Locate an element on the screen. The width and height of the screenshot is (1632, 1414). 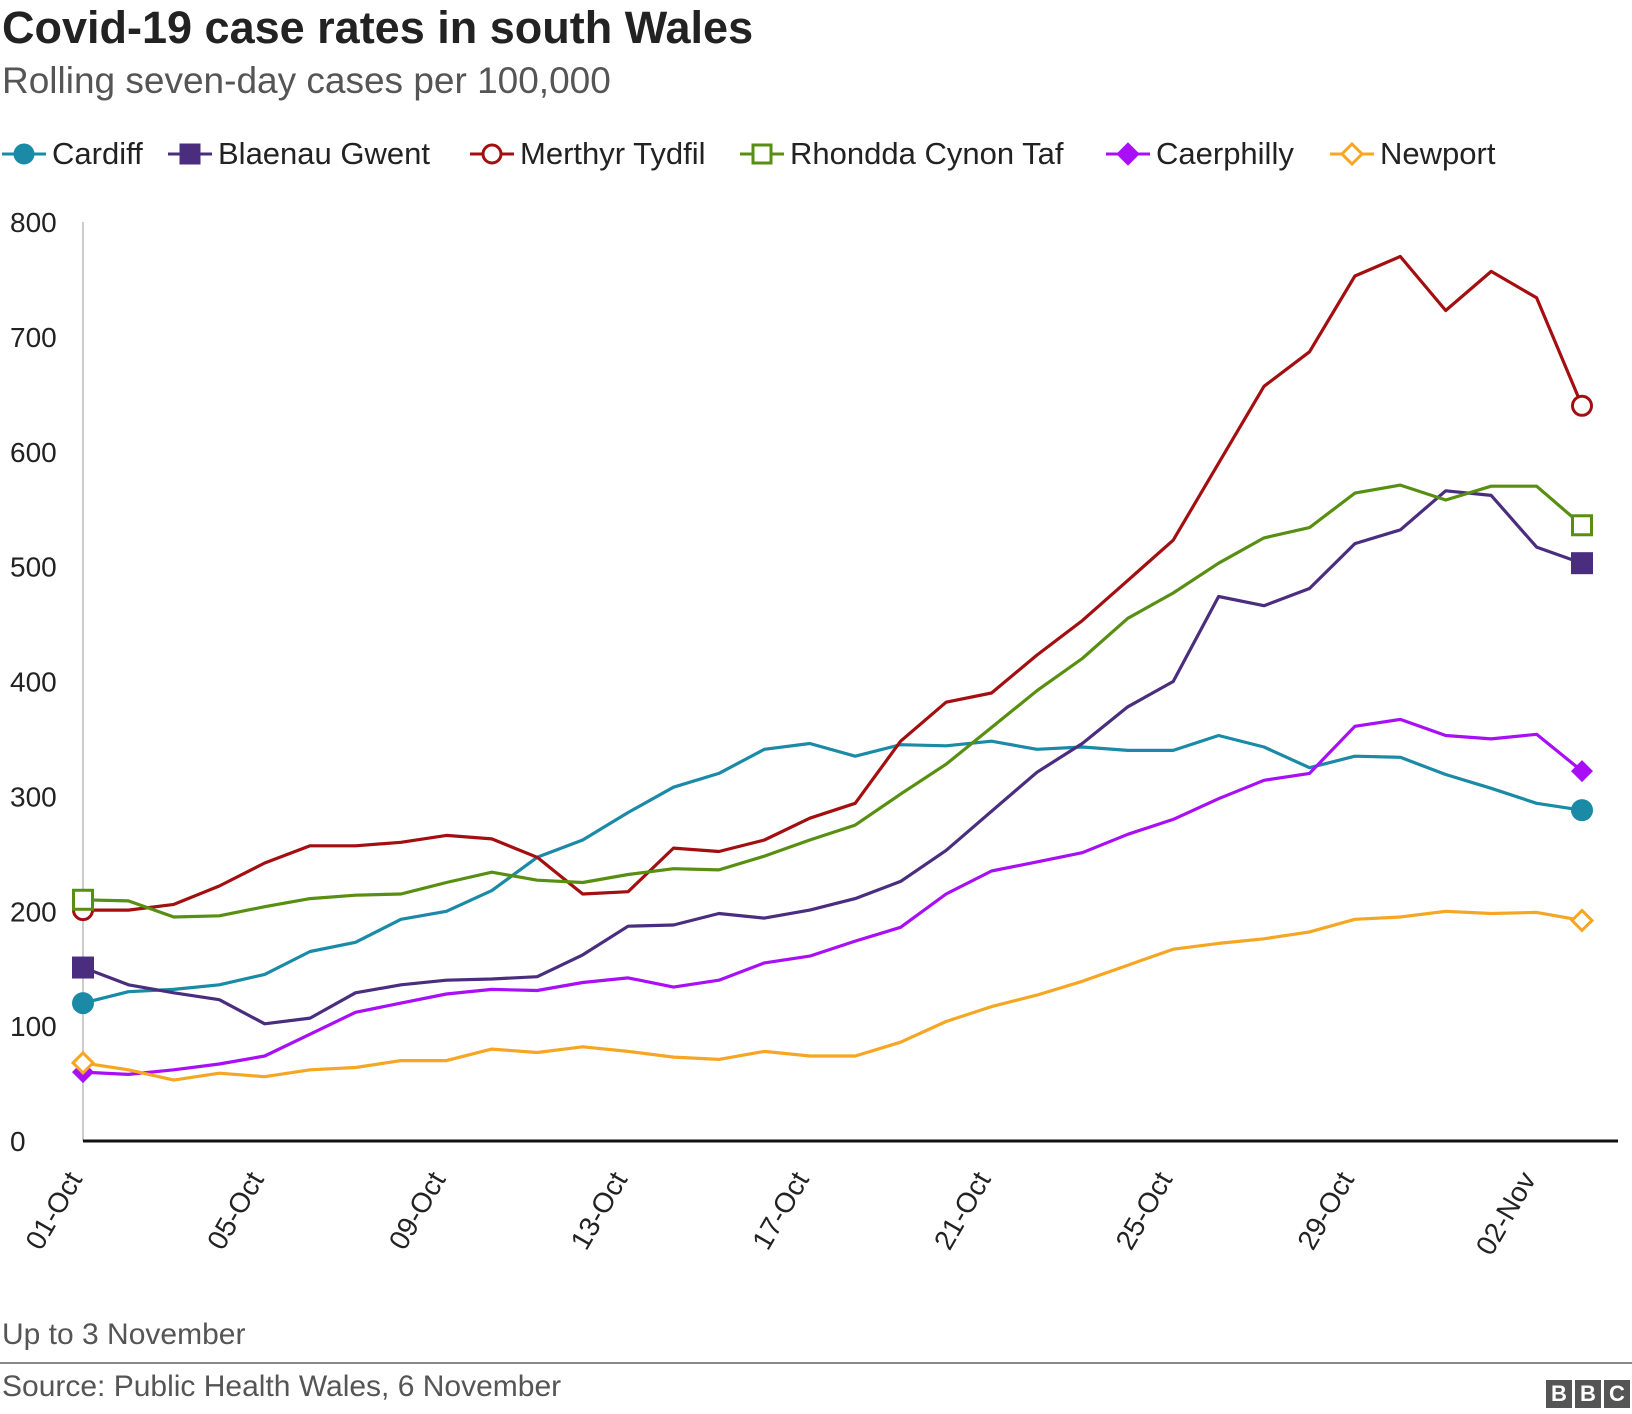
legend-item-rhondda-cynon-taf: Rhondda Cynon Taf is located at coordinates (901, 154).